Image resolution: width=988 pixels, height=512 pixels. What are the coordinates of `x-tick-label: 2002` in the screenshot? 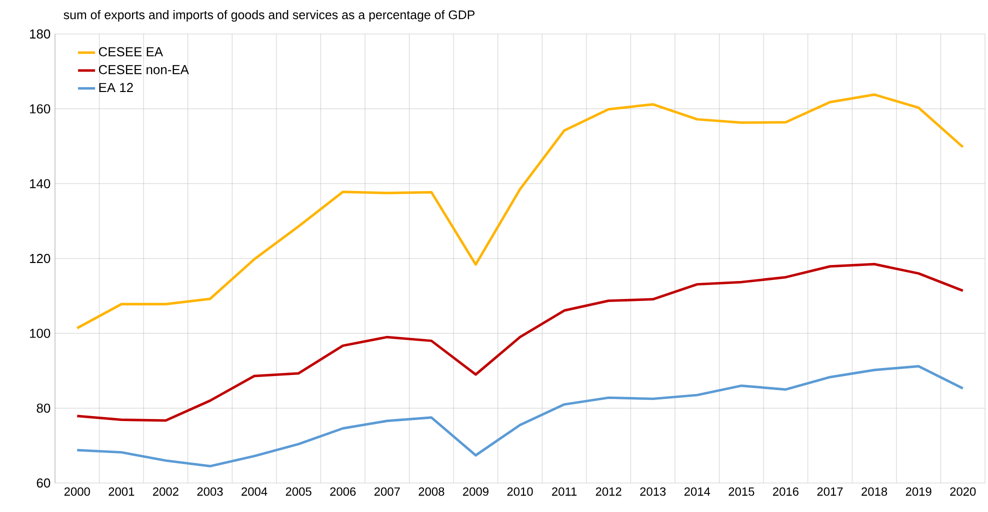 It's located at (165, 491).